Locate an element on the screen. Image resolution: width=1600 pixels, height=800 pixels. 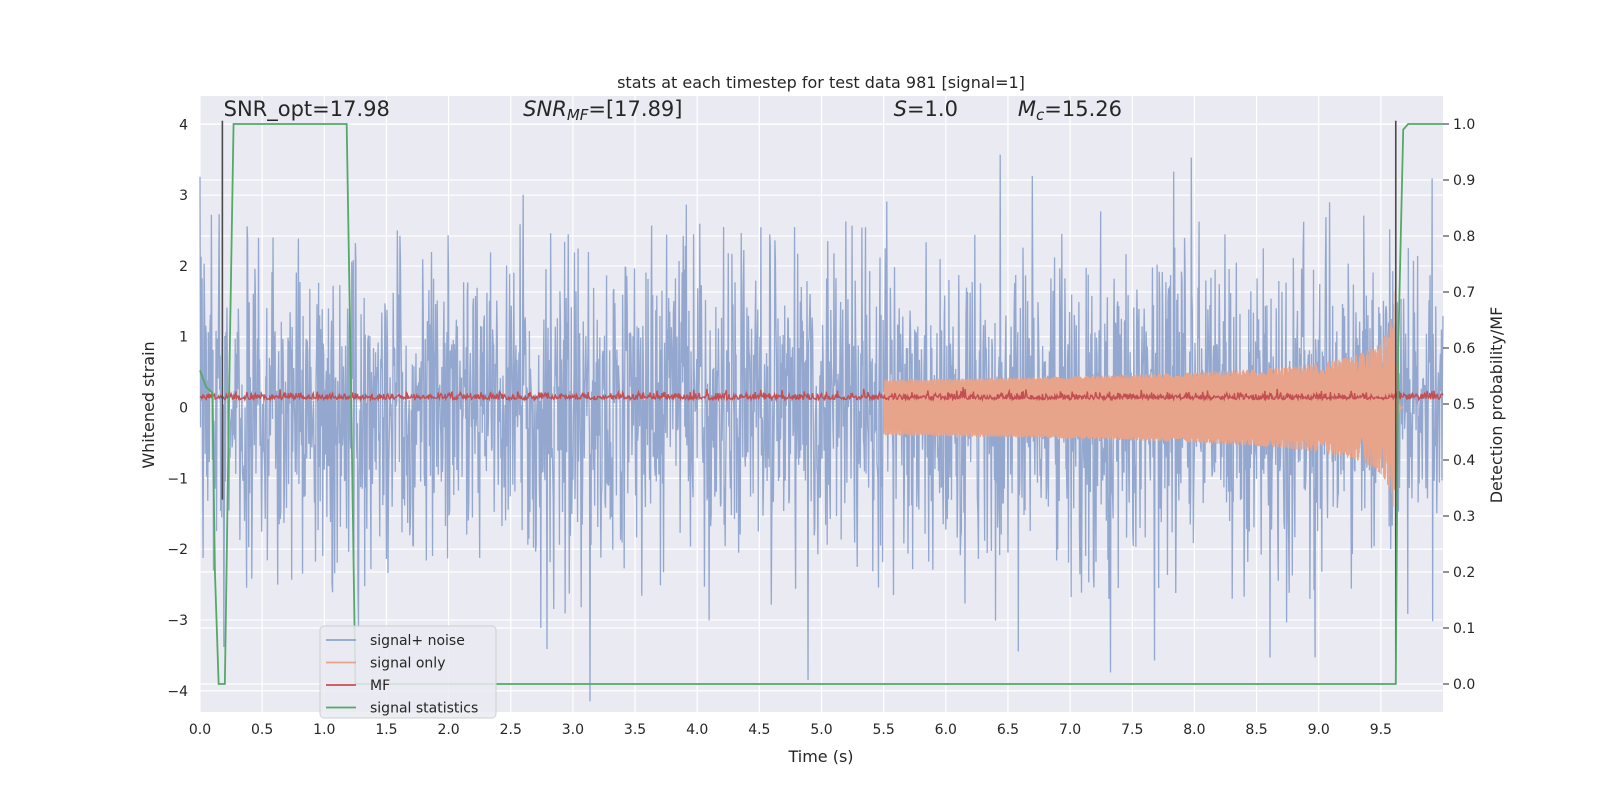
x-axis-label: Time (s) is located at coordinates (820, 756).